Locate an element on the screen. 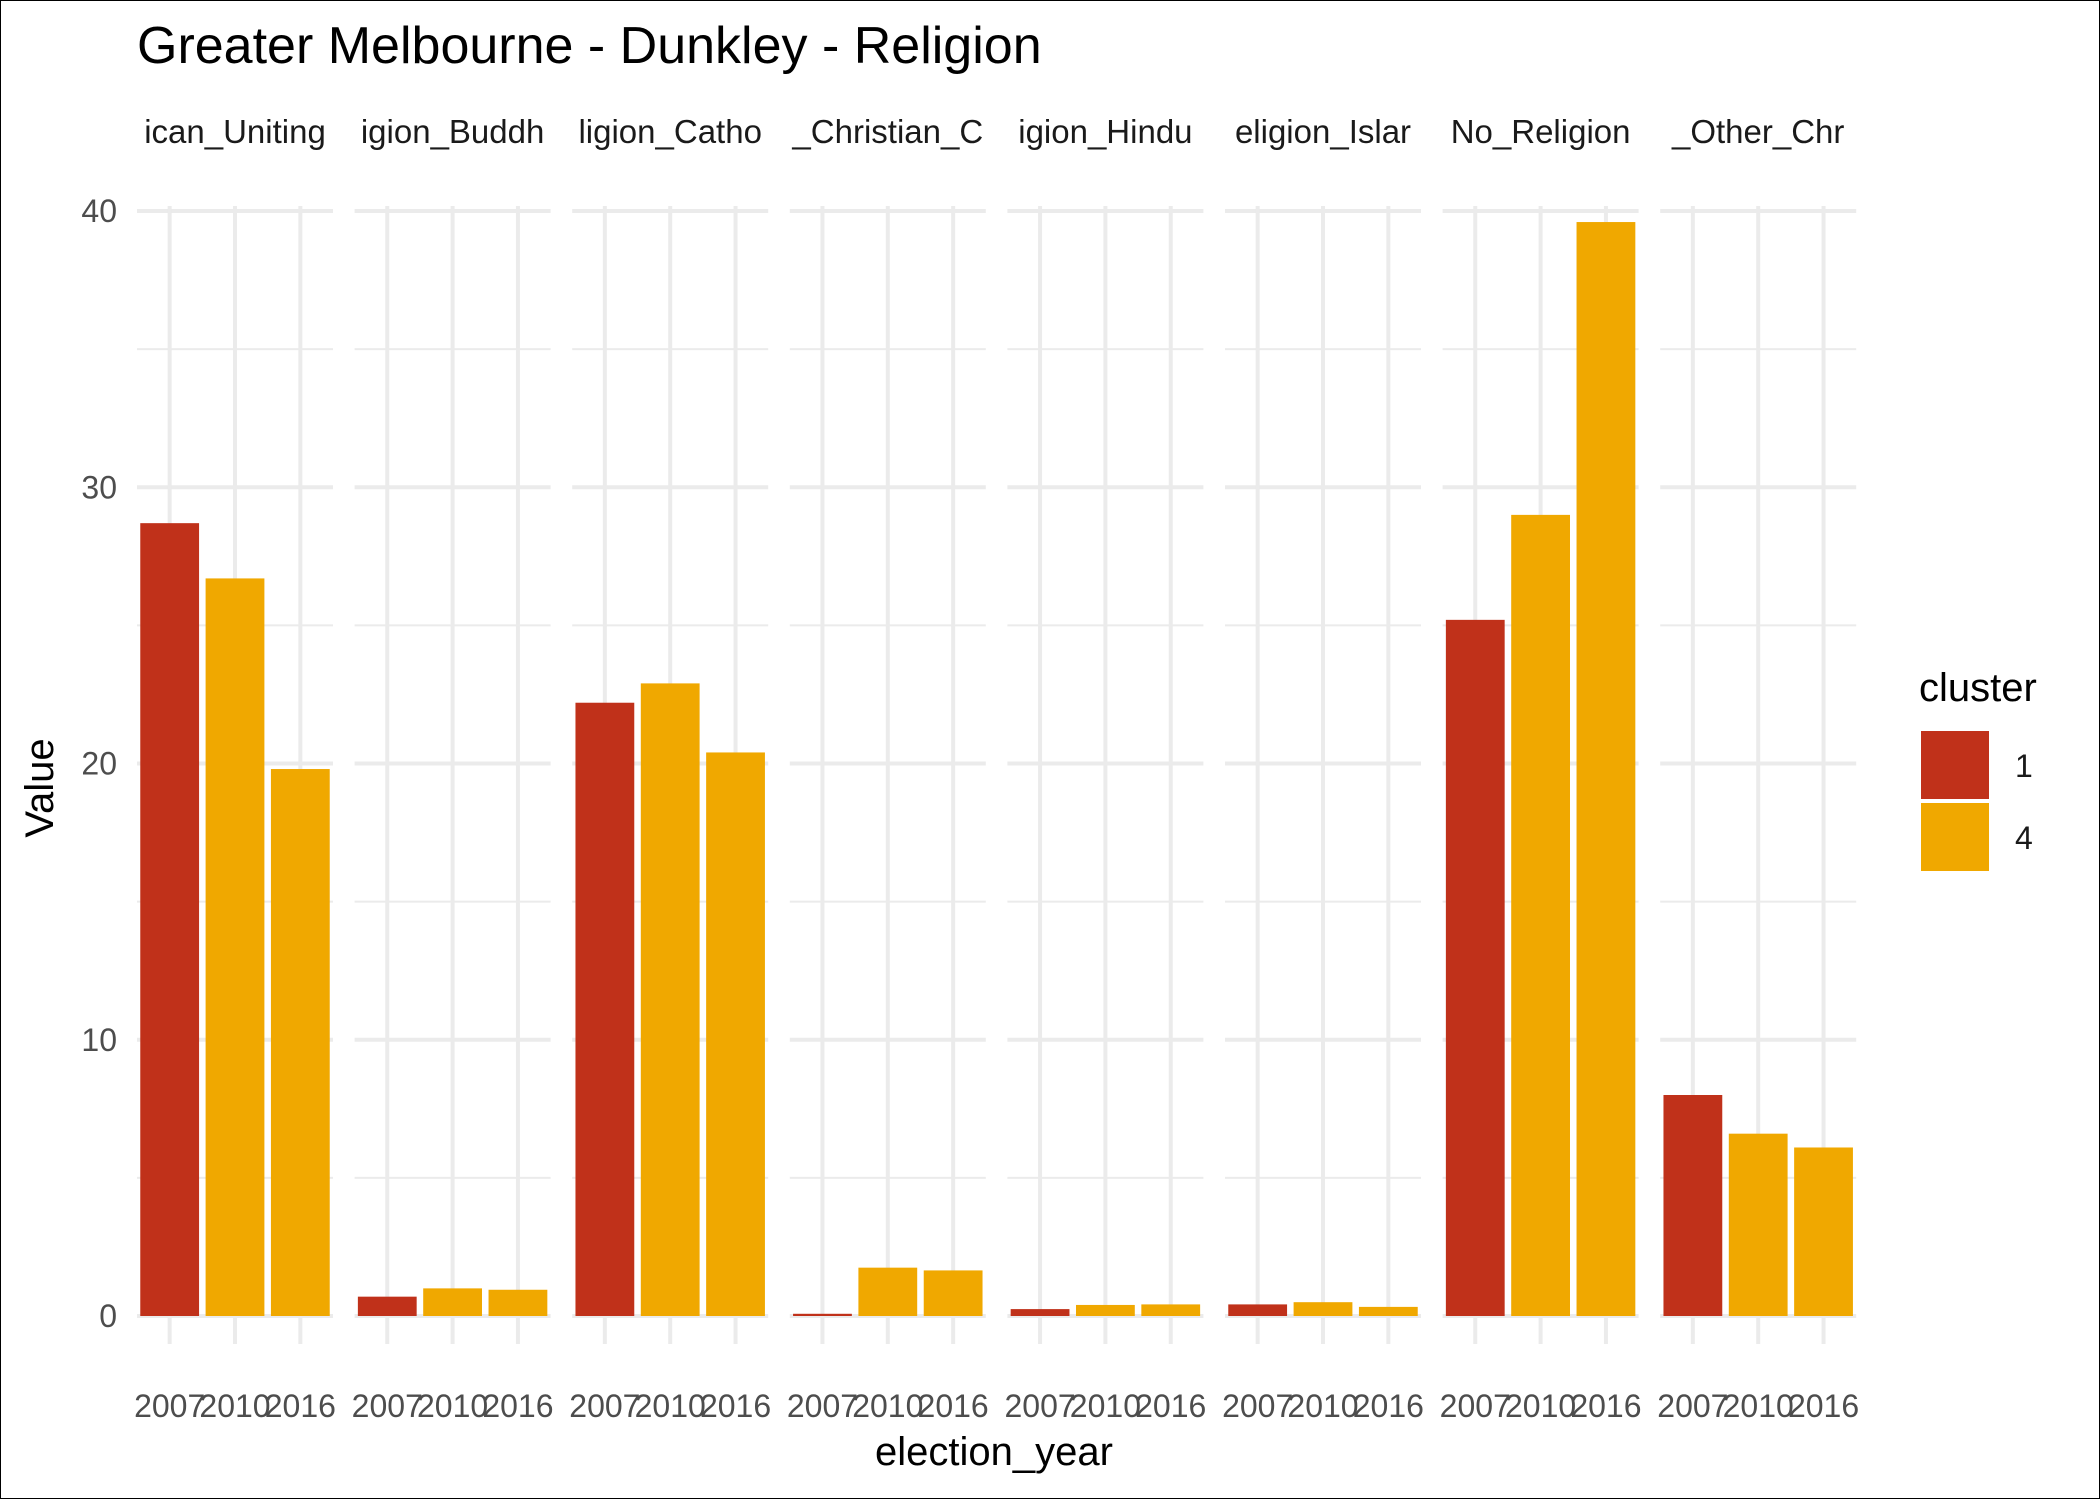  facet-strip-label: ligion_Catho is located at coordinates (669, 131).